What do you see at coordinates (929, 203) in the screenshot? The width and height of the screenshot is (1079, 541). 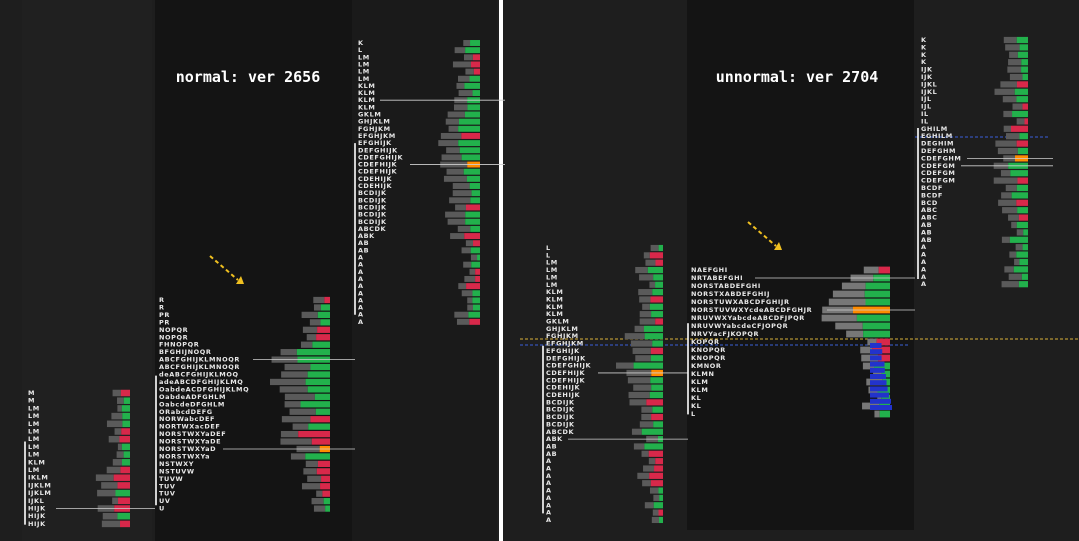 I see `tpo-row: BCD` at bounding box center [929, 203].